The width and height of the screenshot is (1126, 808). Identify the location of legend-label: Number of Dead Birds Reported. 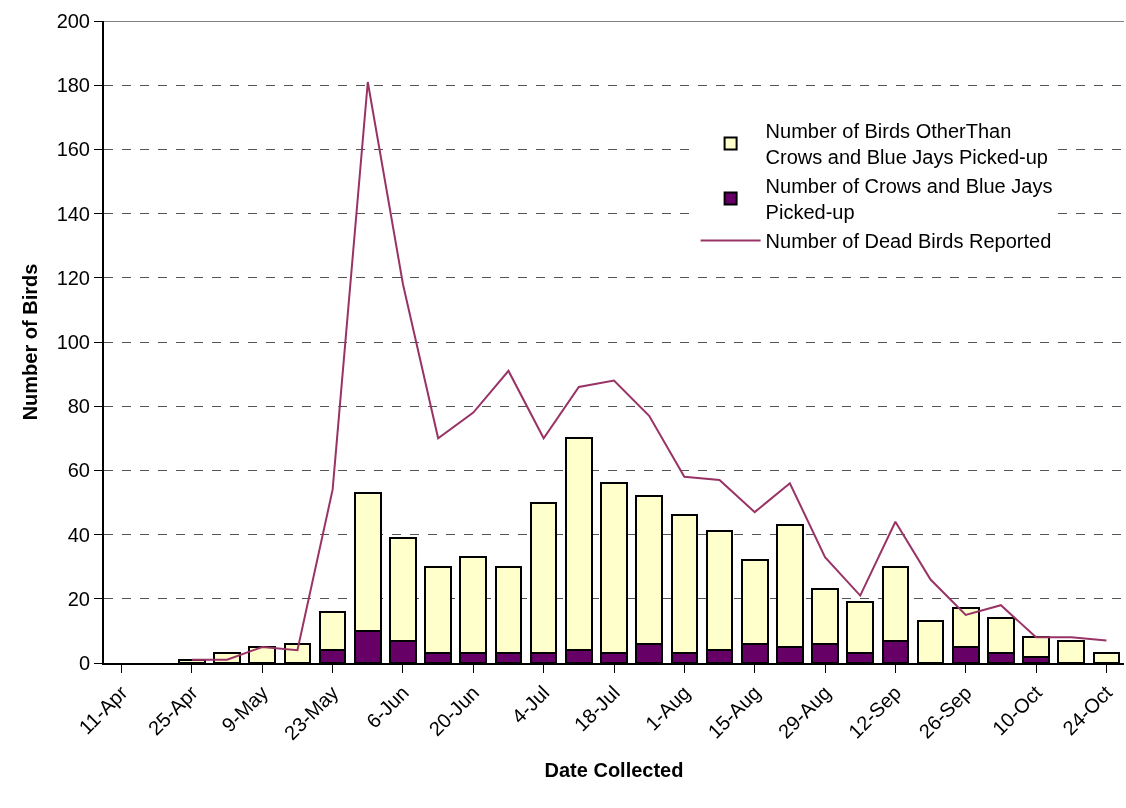
(908, 241).